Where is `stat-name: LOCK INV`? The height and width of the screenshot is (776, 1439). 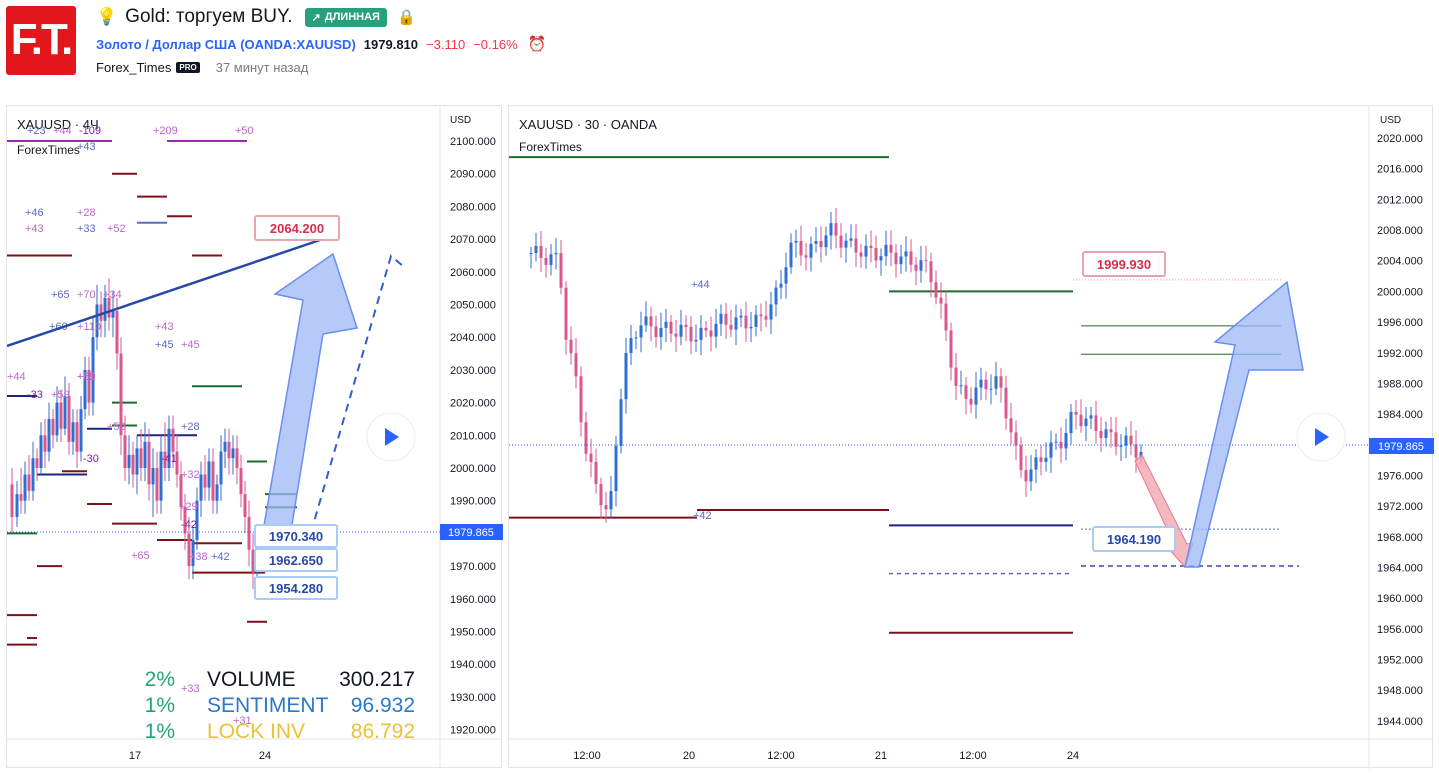
stat-name: LOCK INV is located at coordinates (256, 731).